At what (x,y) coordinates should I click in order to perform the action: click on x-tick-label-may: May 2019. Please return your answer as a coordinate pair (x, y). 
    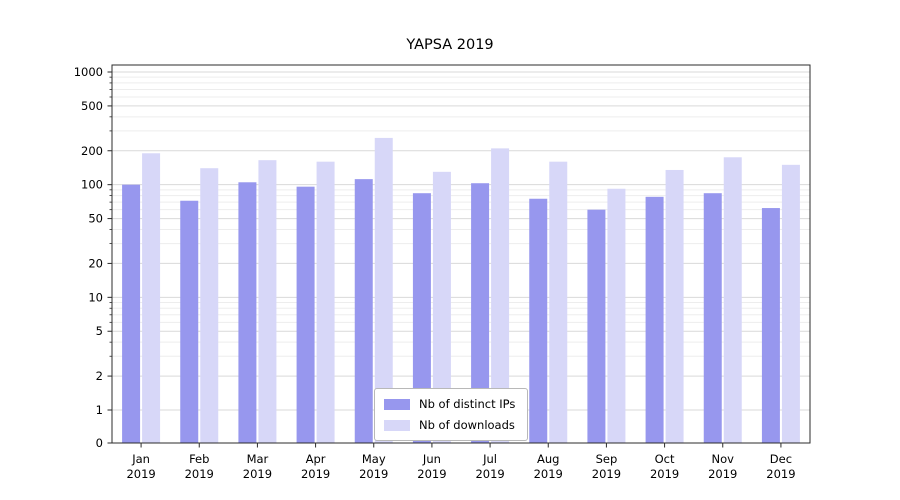
    Looking at the image, I should click on (373, 466).